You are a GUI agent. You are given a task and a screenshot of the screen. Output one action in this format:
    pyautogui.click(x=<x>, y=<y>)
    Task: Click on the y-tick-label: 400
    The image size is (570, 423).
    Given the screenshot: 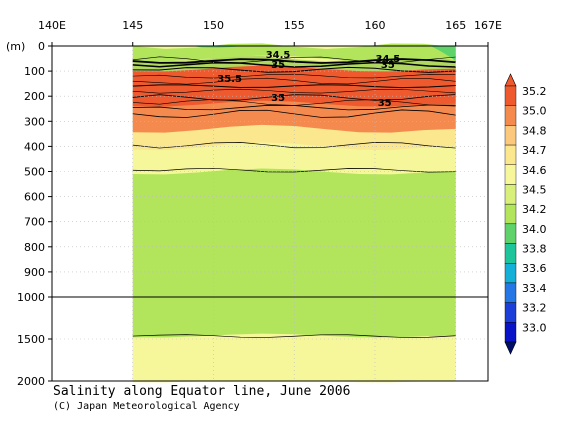 What is the action you would take?
    pyautogui.click(x=34, y=146)
    